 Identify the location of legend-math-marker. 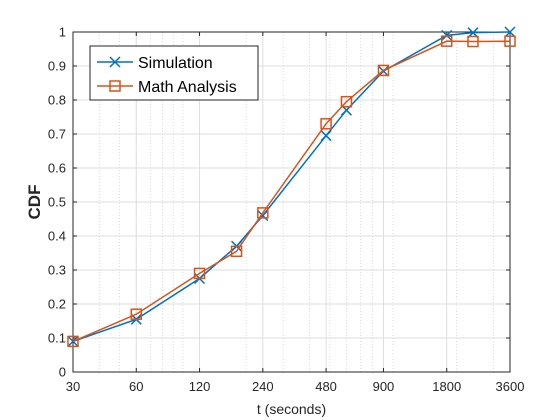
(115, 86).